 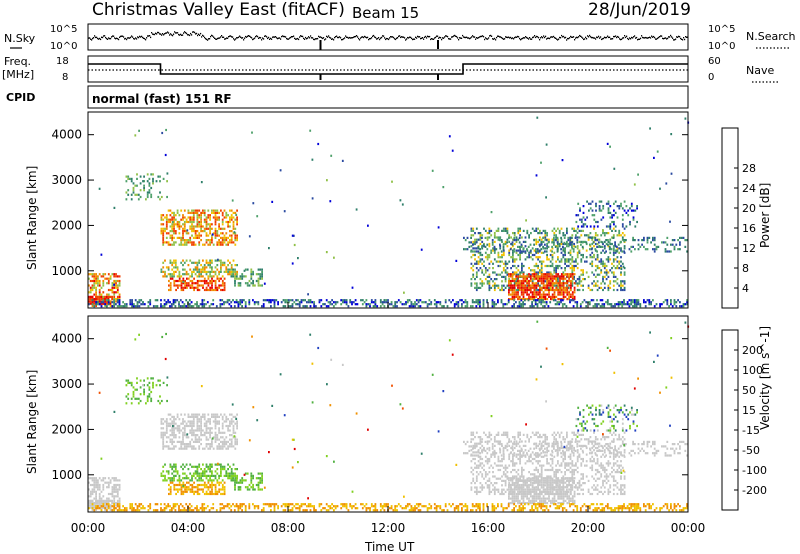 I want to click on nsearch-label: N.Search, so click(x=771, y=36).